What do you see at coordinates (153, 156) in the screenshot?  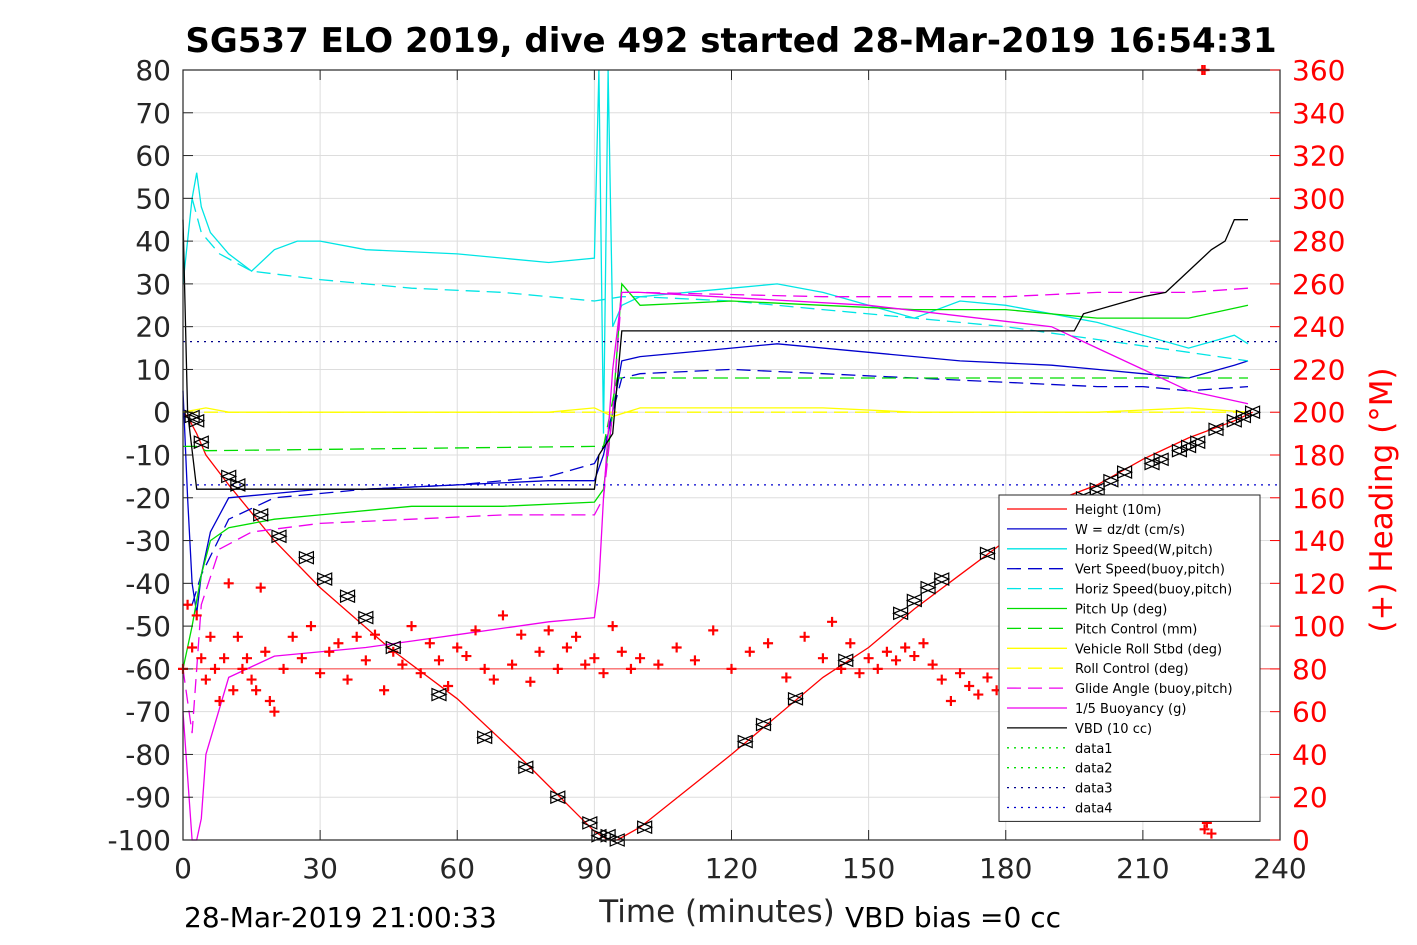 I see `y-tick-label: 60` at bounding box center [153, 156].